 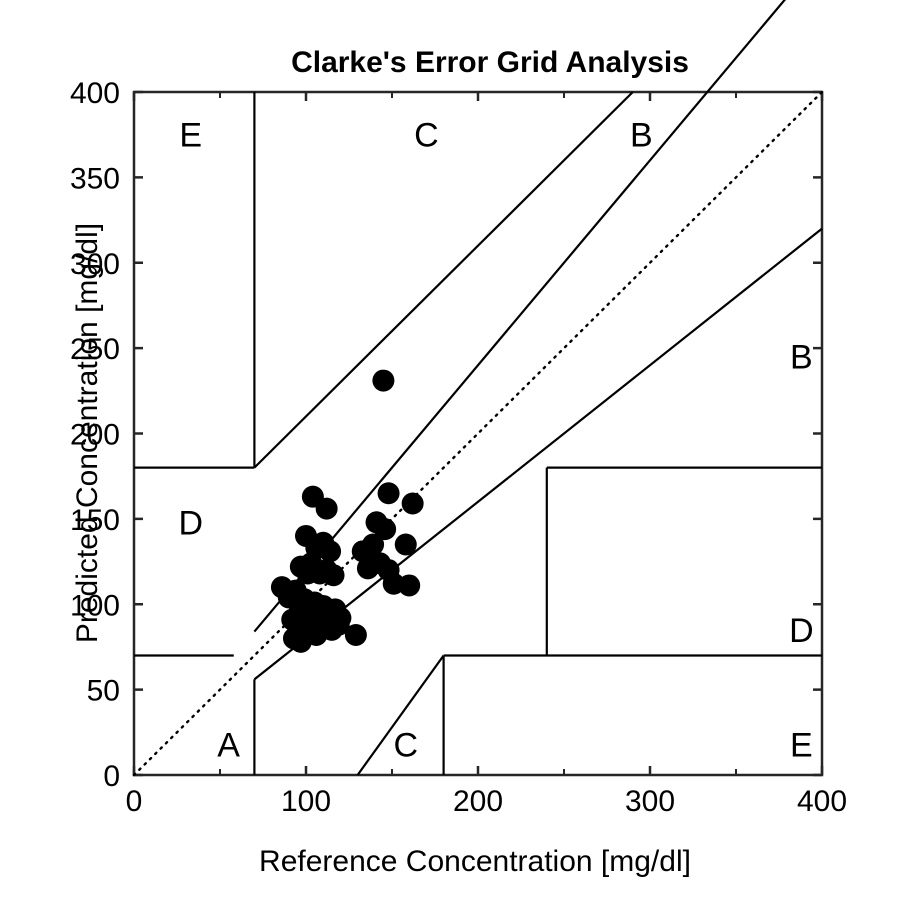 I want to click on x-axis-label: Reference Concentration [mg/dl], so click(x=475, y=861).